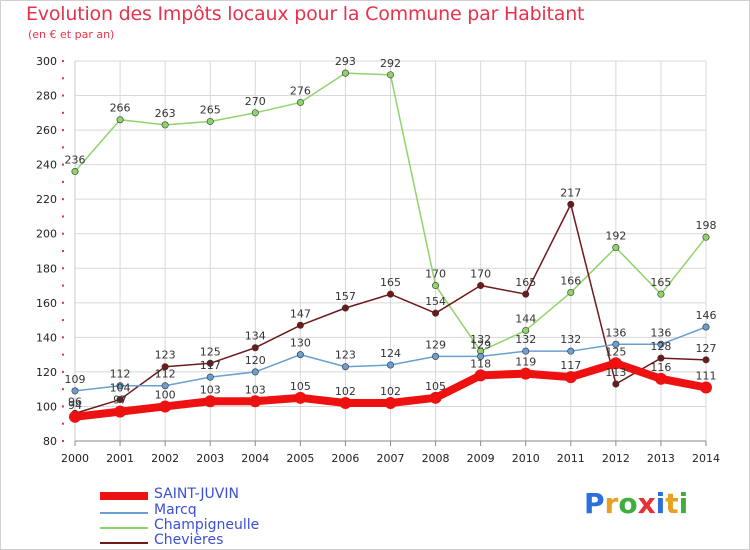 The height and width of the screenshot is (550, 750). I want to click on y-tick-label: 100, so click(46, 406).